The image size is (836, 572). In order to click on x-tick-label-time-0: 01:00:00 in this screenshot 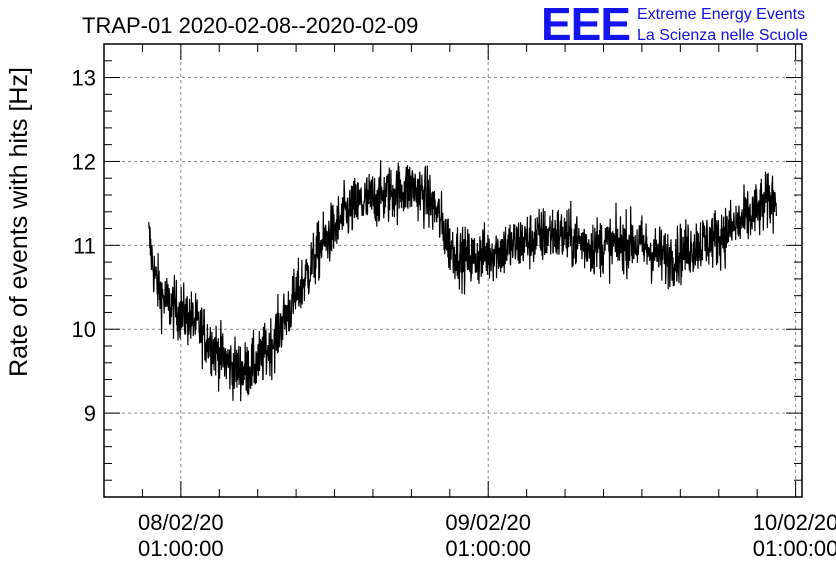, I will do `click(181, 548)`.